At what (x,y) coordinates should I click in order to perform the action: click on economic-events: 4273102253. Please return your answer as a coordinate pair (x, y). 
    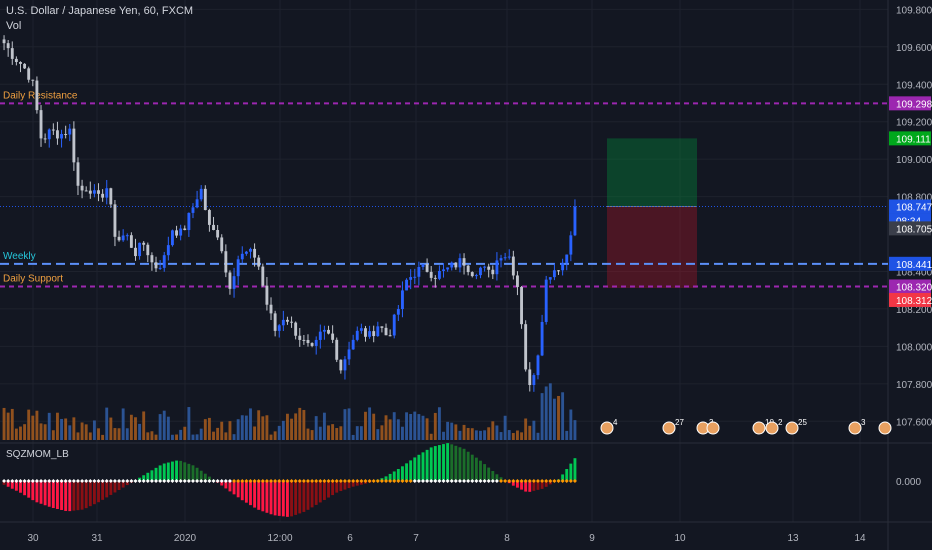
    Looking at the image, I should click on (746, 426).